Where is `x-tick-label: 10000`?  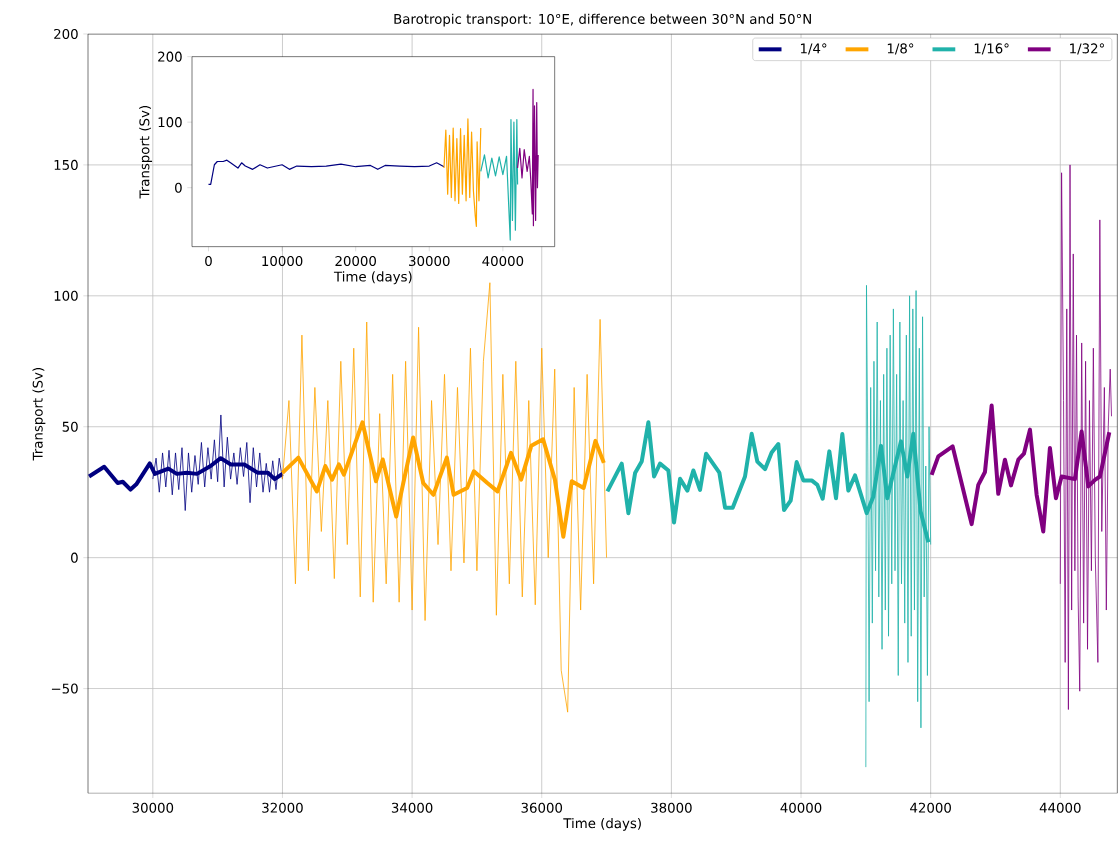
x-tick-label: 10000 is located at coordinates (282, 261).